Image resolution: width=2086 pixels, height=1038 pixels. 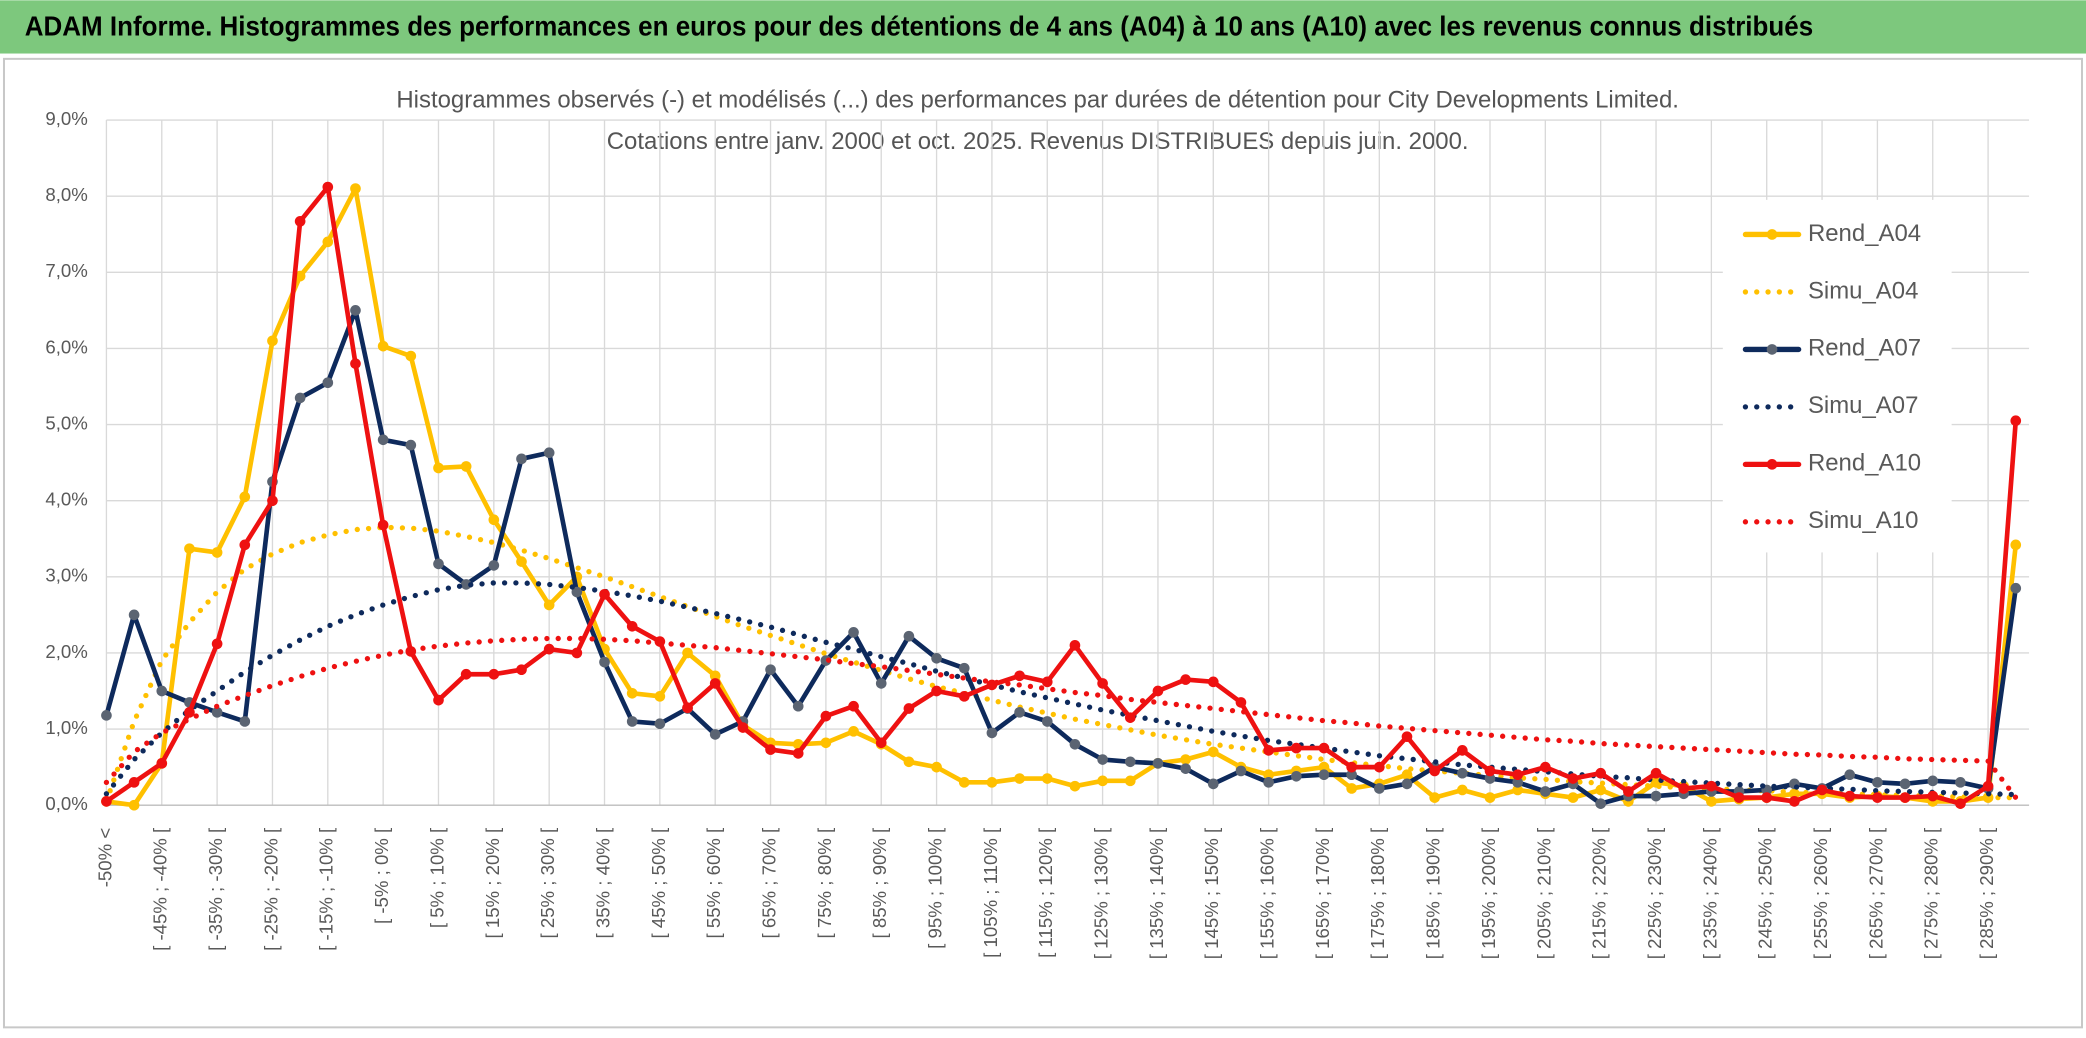 What do you see at coordinates (1043, 27) in the screenshot?
I see `header-bar` at bounding box center [1043, 27].